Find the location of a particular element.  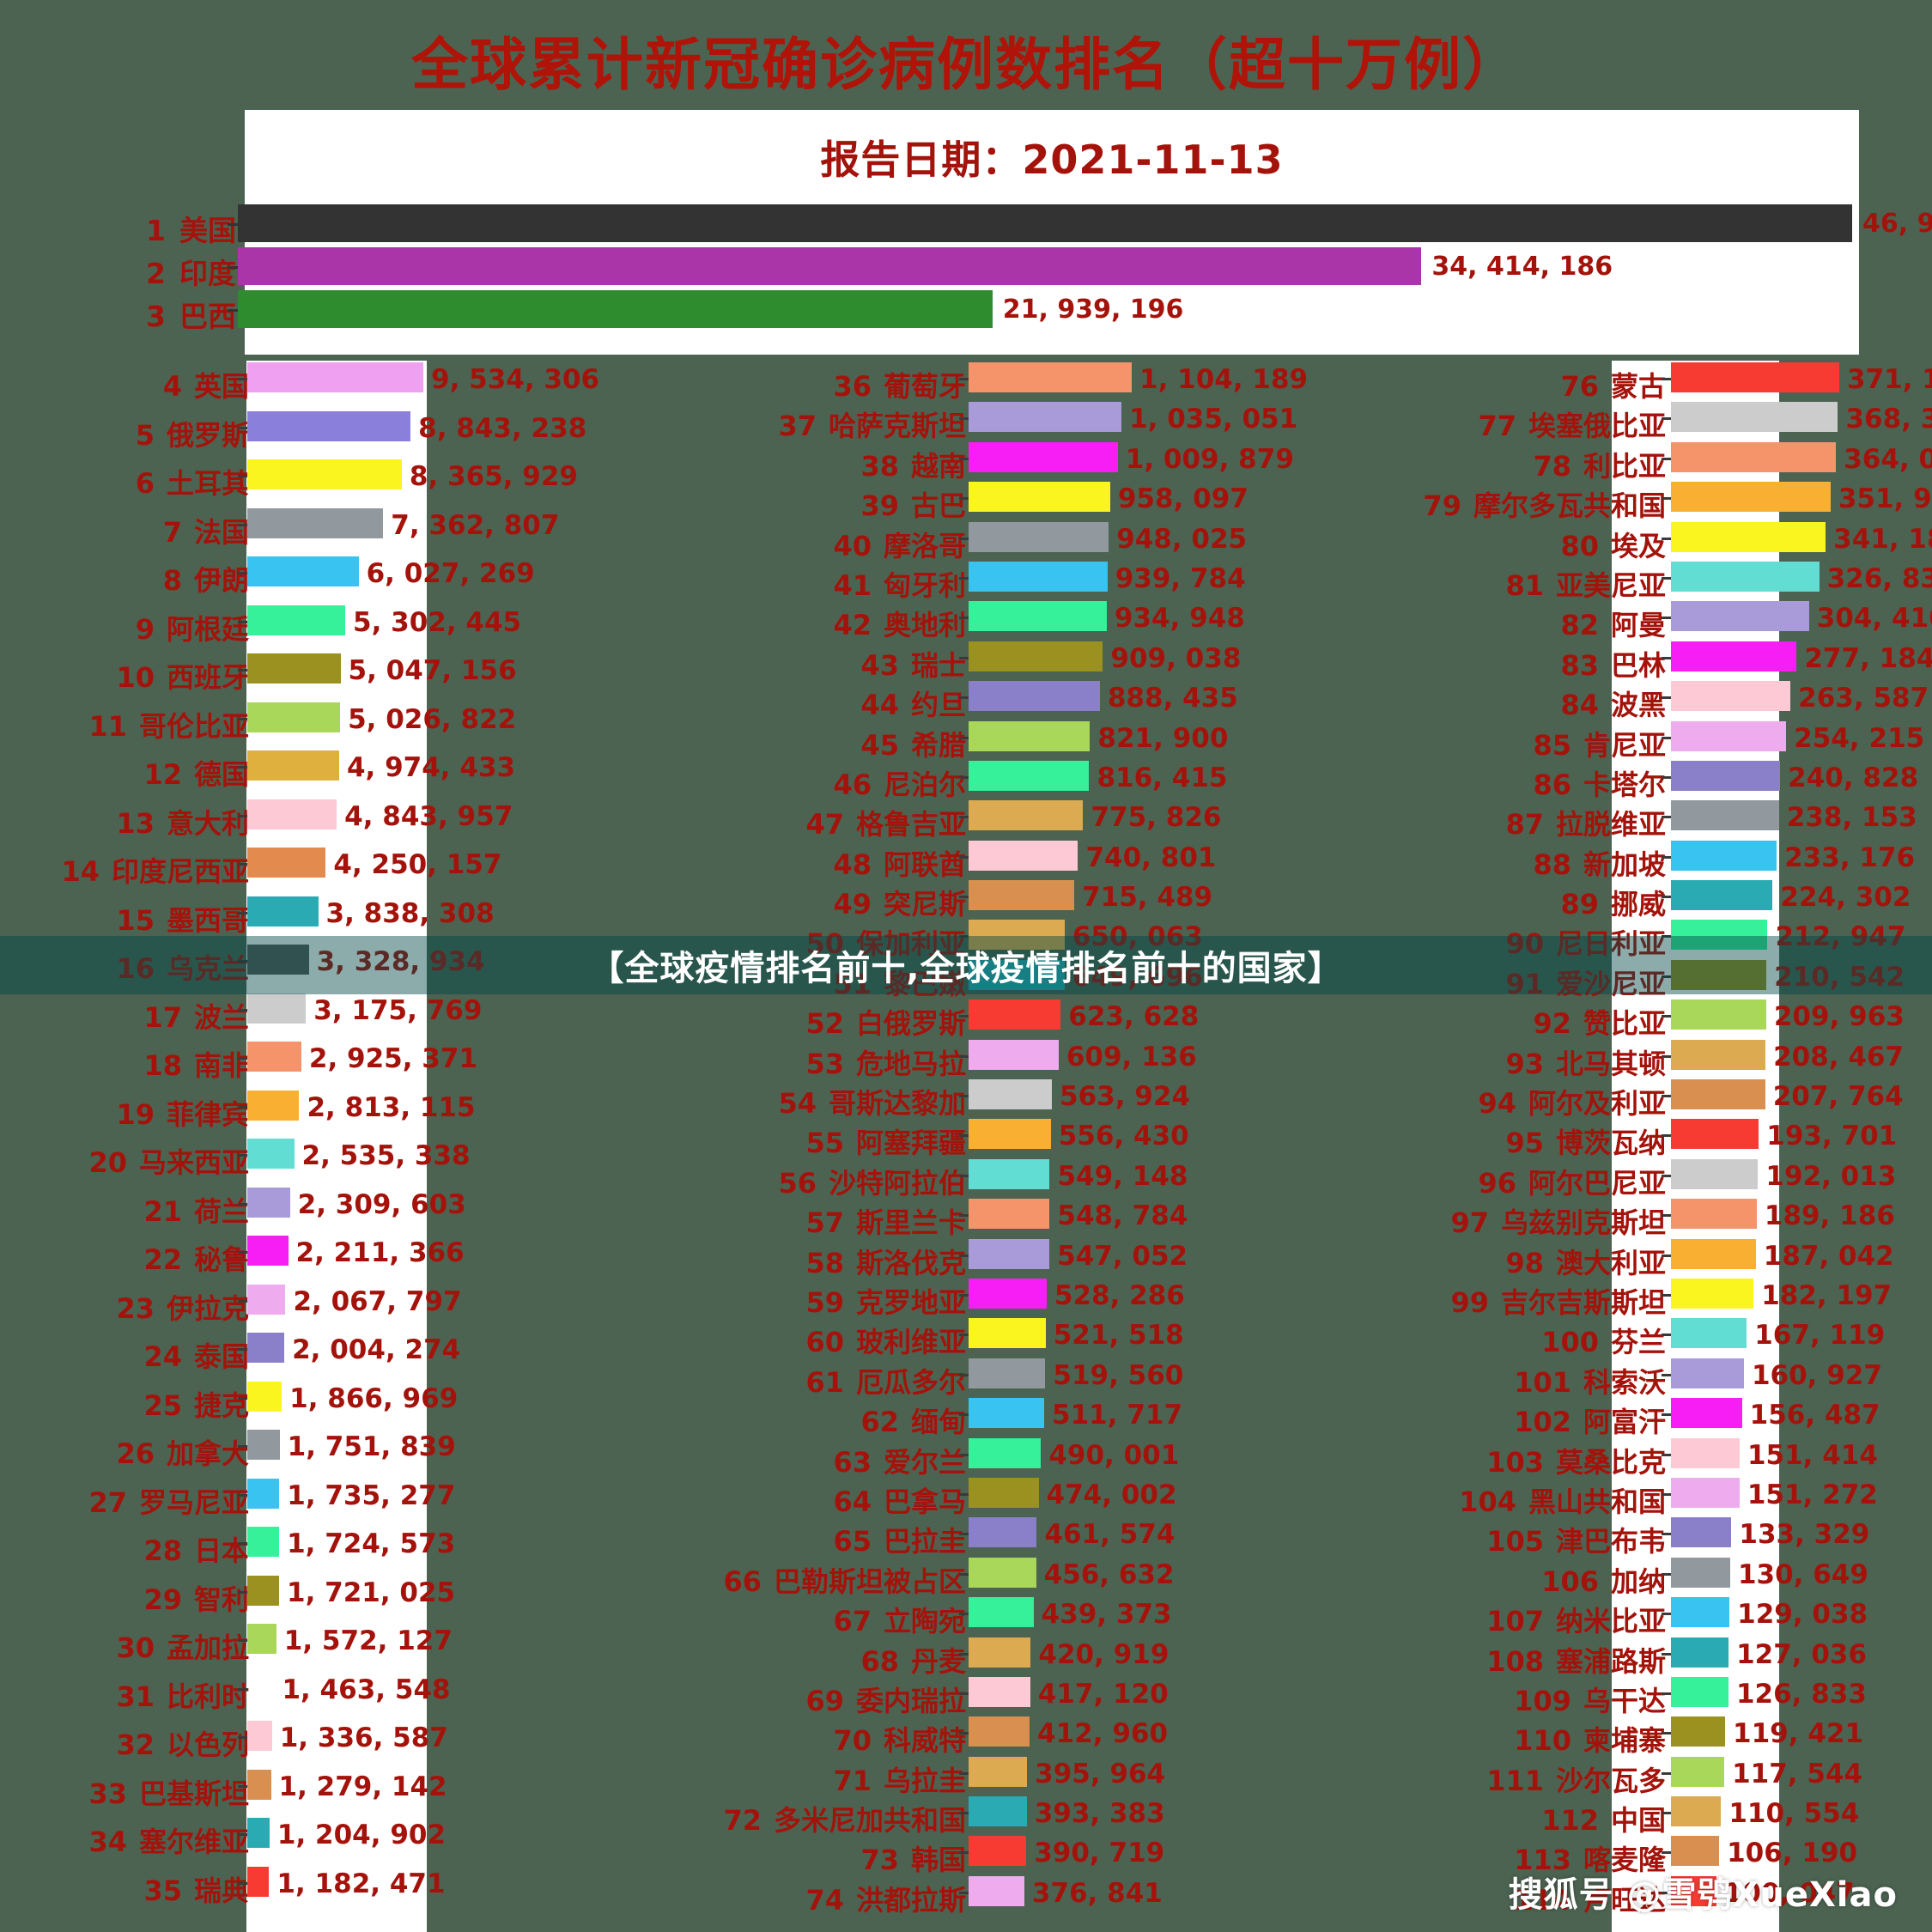

bar-row-label: 67 立陶宛 is located at coordinates (726, 1620).